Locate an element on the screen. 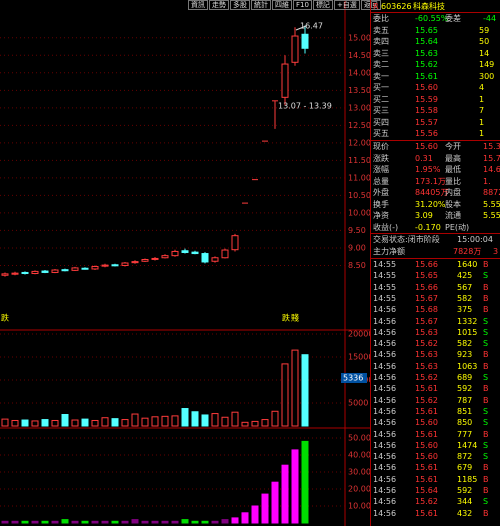  quote-row: 14:55 15.65 425 S is located at coordinates (435, 275).